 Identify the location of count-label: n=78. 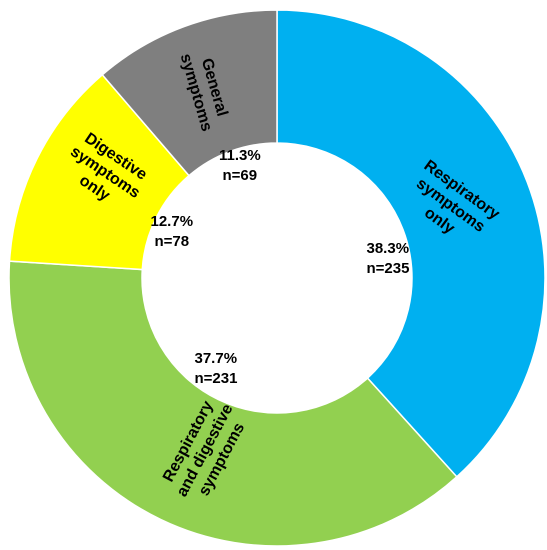
(172, 241).